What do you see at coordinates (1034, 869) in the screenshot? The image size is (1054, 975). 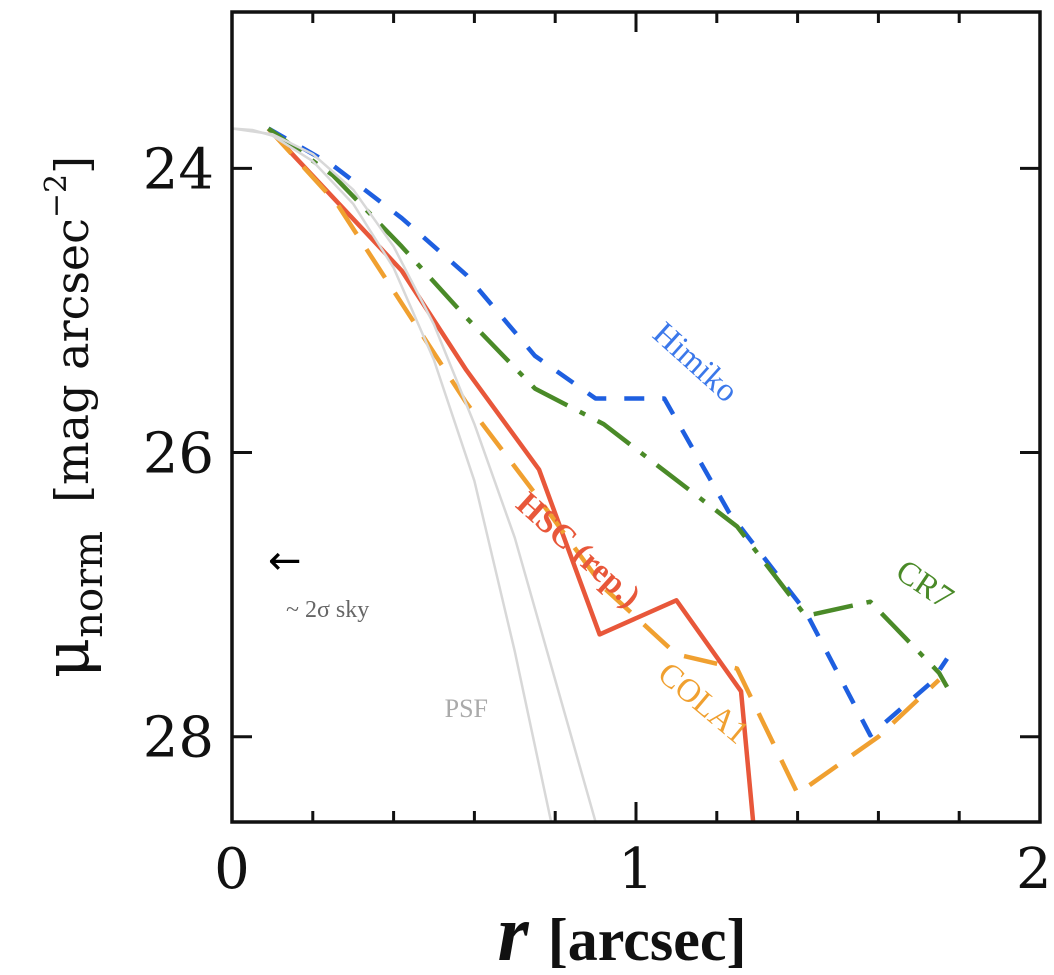 I see `x-tick-label: 2` at bounding box center [1034, 869].